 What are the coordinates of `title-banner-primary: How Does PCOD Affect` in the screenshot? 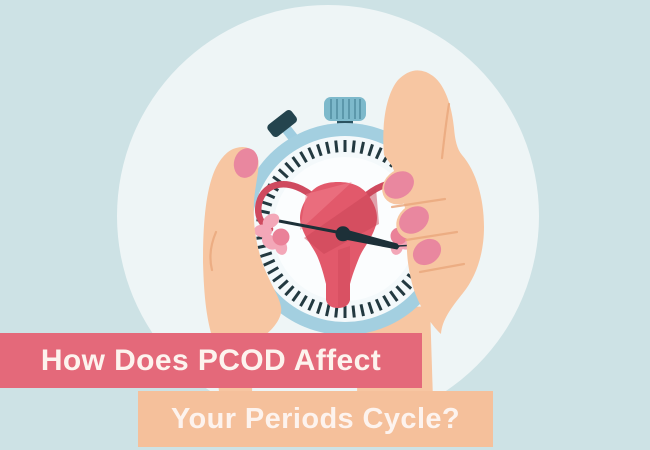 It's located at (211, 360).